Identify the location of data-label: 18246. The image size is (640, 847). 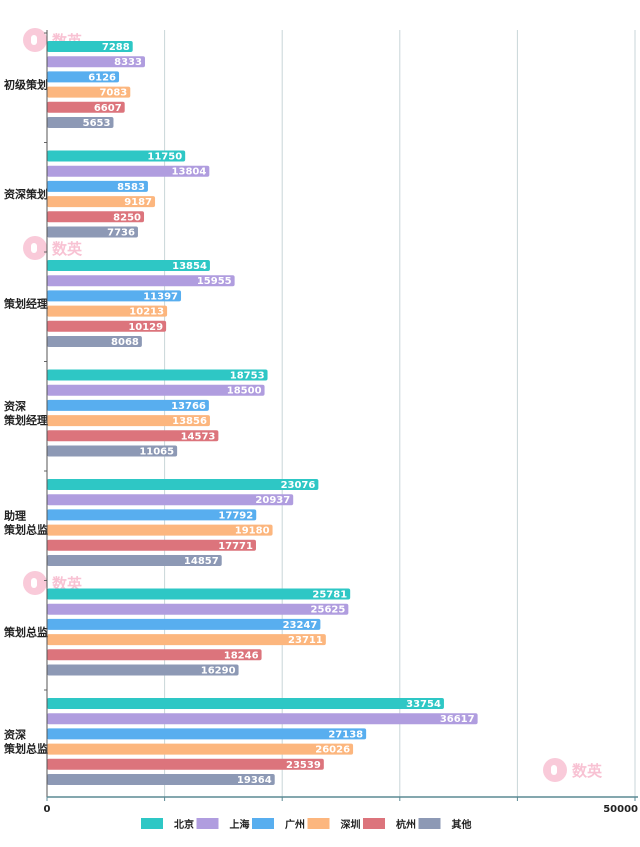
(241, 655).